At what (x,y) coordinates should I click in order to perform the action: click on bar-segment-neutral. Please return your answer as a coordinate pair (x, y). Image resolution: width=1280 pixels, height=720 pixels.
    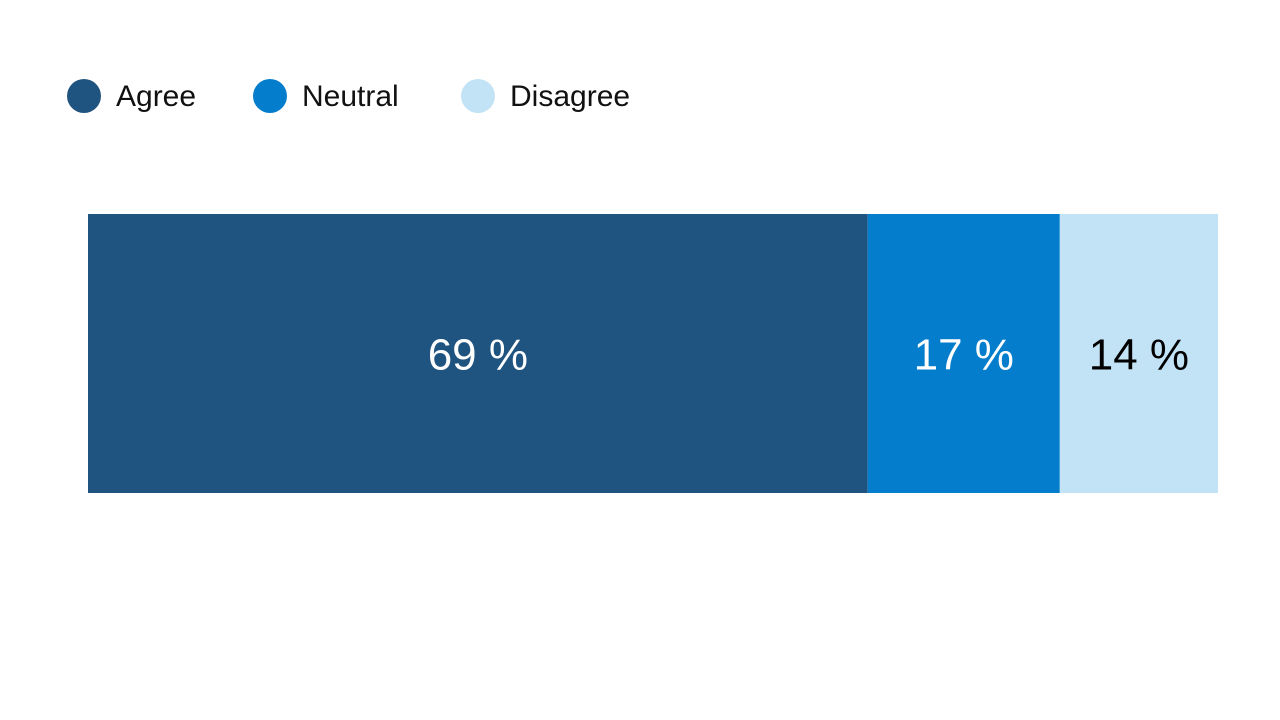
    Looking at the image, I should click on (963, 353).